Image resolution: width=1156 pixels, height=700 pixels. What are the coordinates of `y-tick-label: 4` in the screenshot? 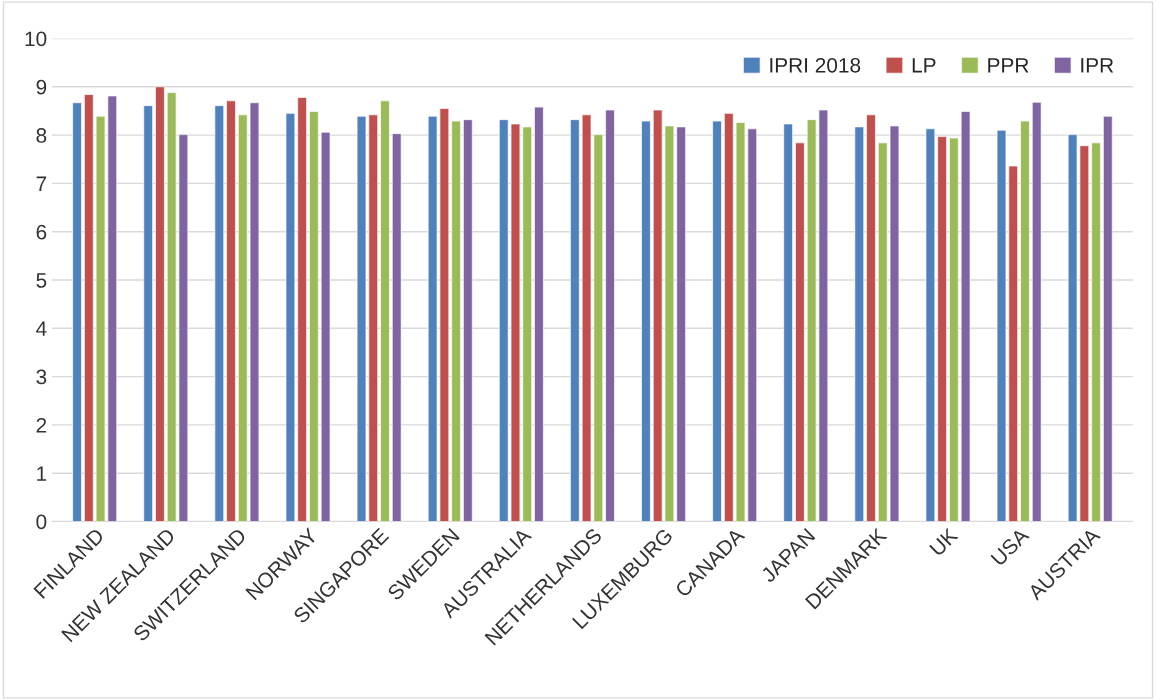 It's located at (41, 328).